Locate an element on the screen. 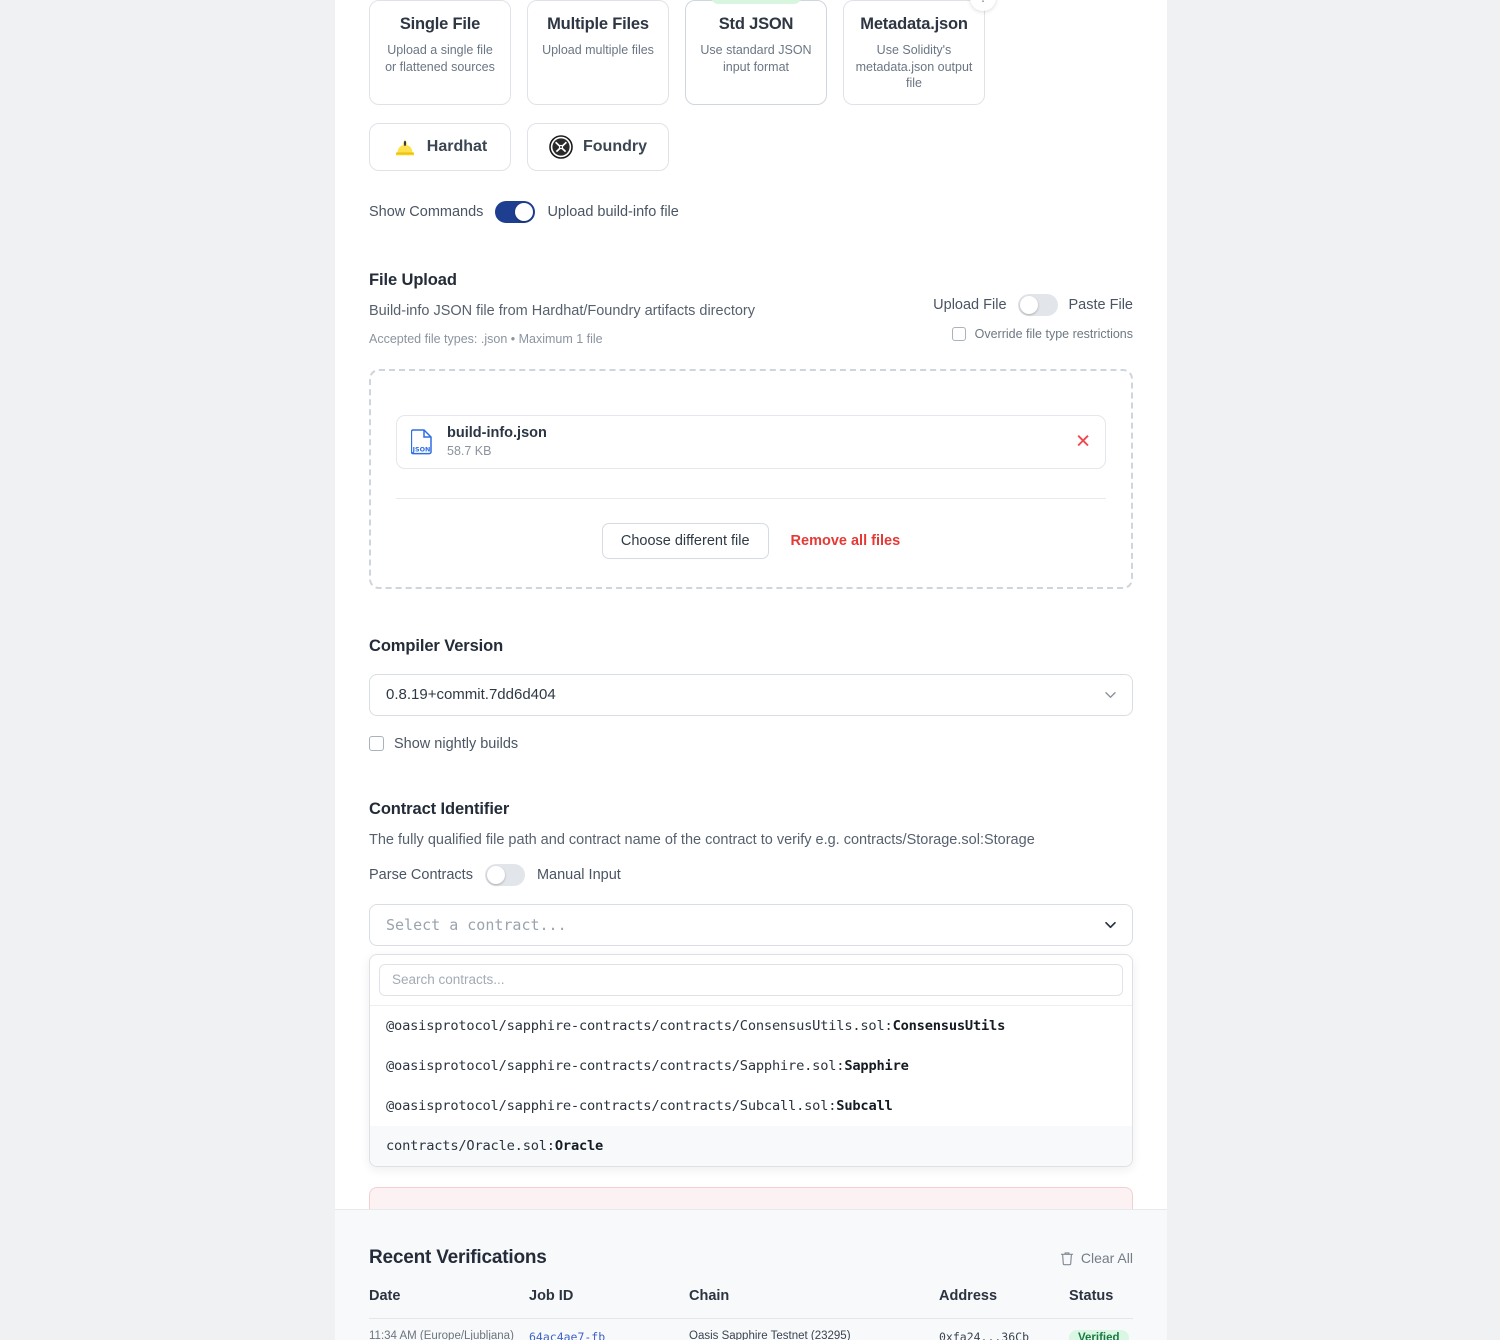 Image resolution: width=1500 pixels, height=1340 pixels. choose-different-file-button: Choose different file is located at coordinates (685, 540).